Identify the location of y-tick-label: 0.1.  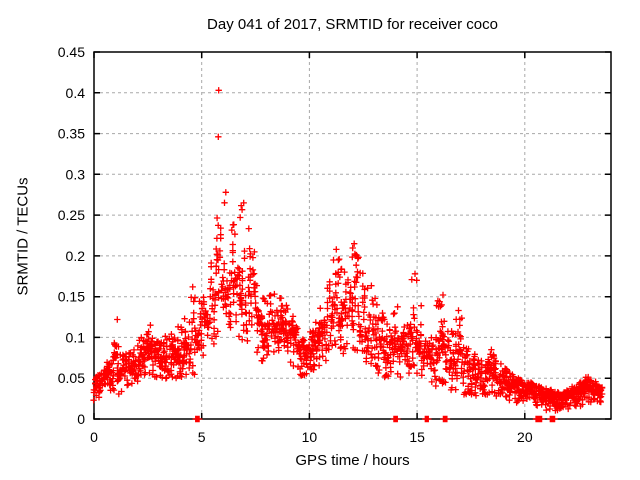
(76, 337).